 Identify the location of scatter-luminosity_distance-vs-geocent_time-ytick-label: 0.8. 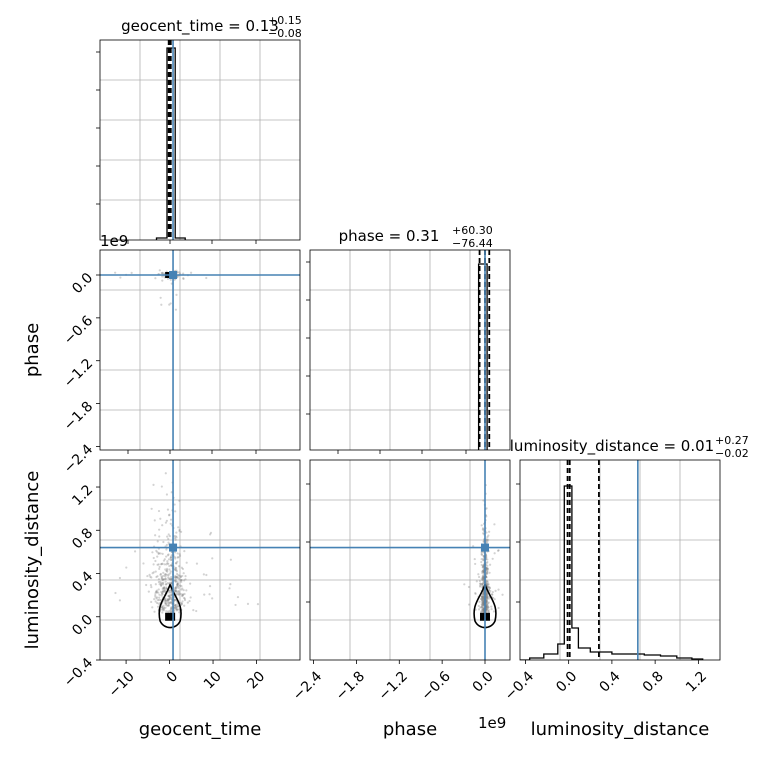
(82, 538).